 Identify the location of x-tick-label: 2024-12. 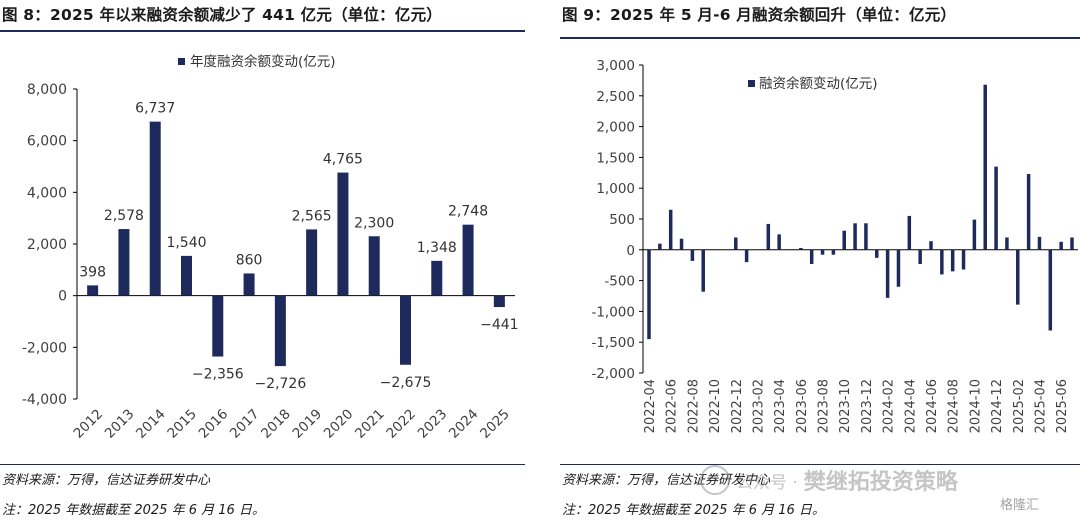
(997, 406).